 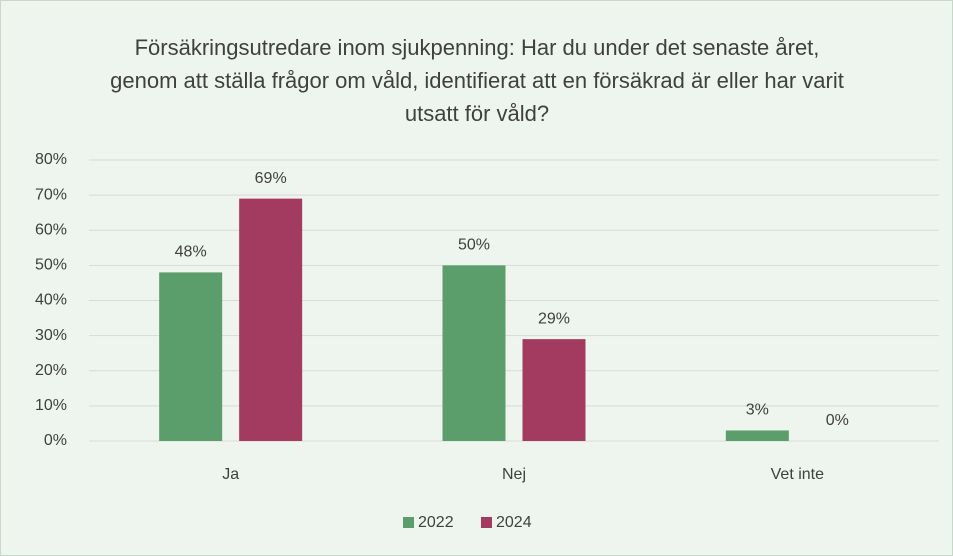 What do you see at coordinates (51, 229) in the screenshot?
I see `y-tick-label: 60%` at bounding box center [51, 229].